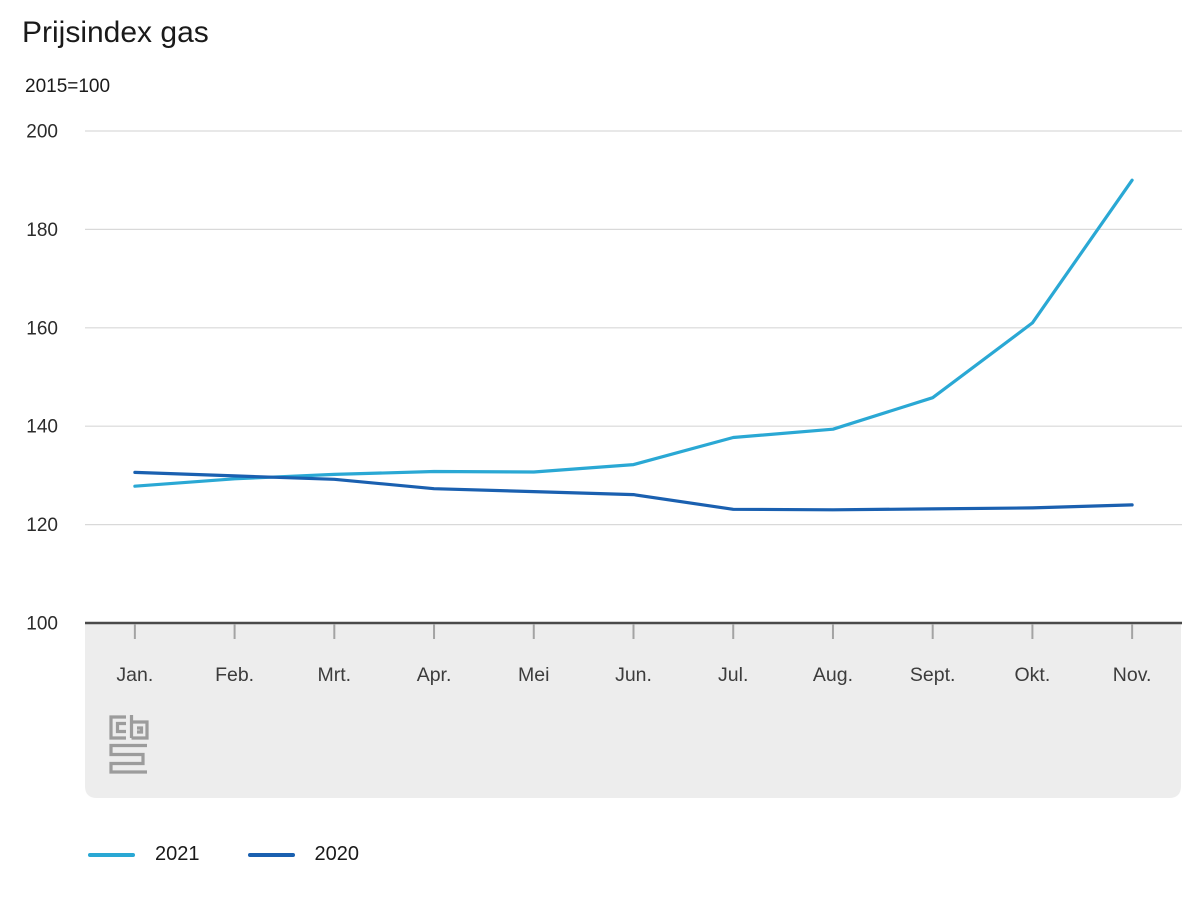 Image resolution: width=1200 pixels, height=900 pixels. I want to click on y-tick-label: 180, so click(42, 230).